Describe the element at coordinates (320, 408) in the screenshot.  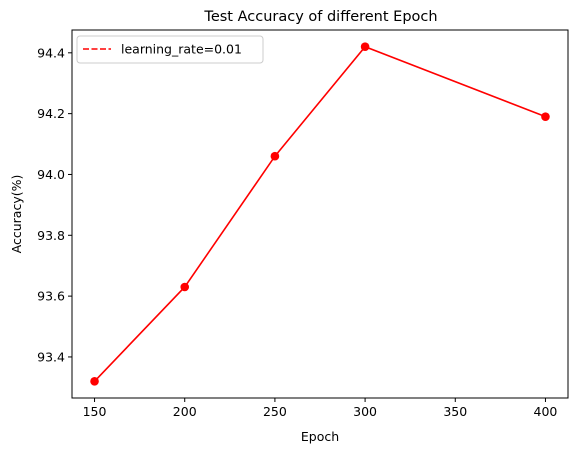
I see `x-axis-ticks: 150 200 250 300 350 400` at that location.